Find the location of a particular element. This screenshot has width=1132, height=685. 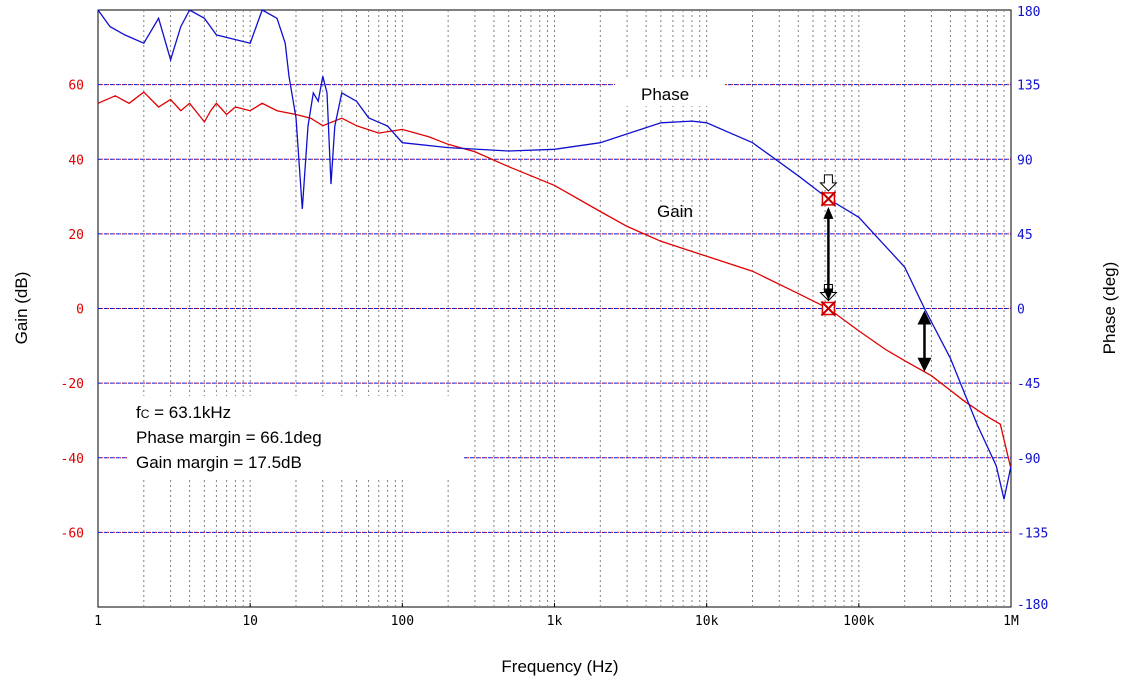

y-axis-left-label: Gain (dB) is located at coordinates (21, 308).